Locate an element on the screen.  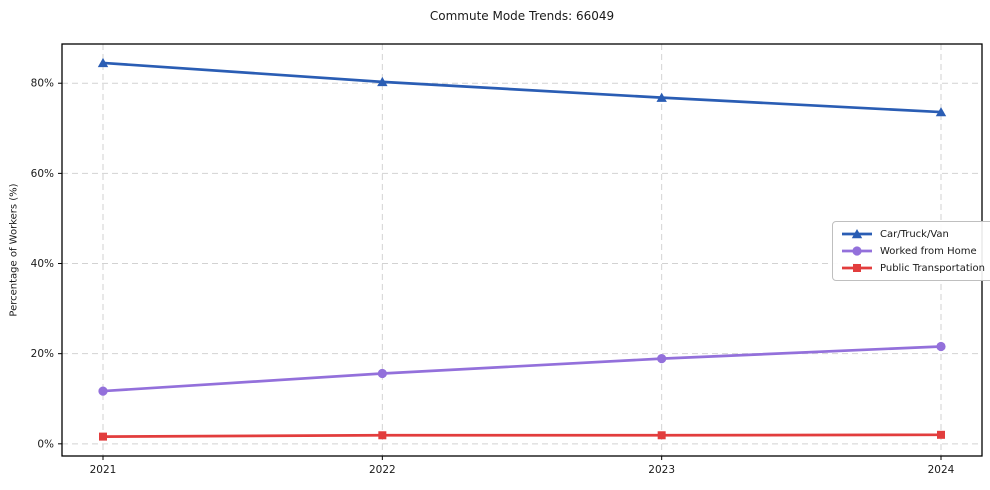
square-marker-icon is located at coordinates (857, 268).